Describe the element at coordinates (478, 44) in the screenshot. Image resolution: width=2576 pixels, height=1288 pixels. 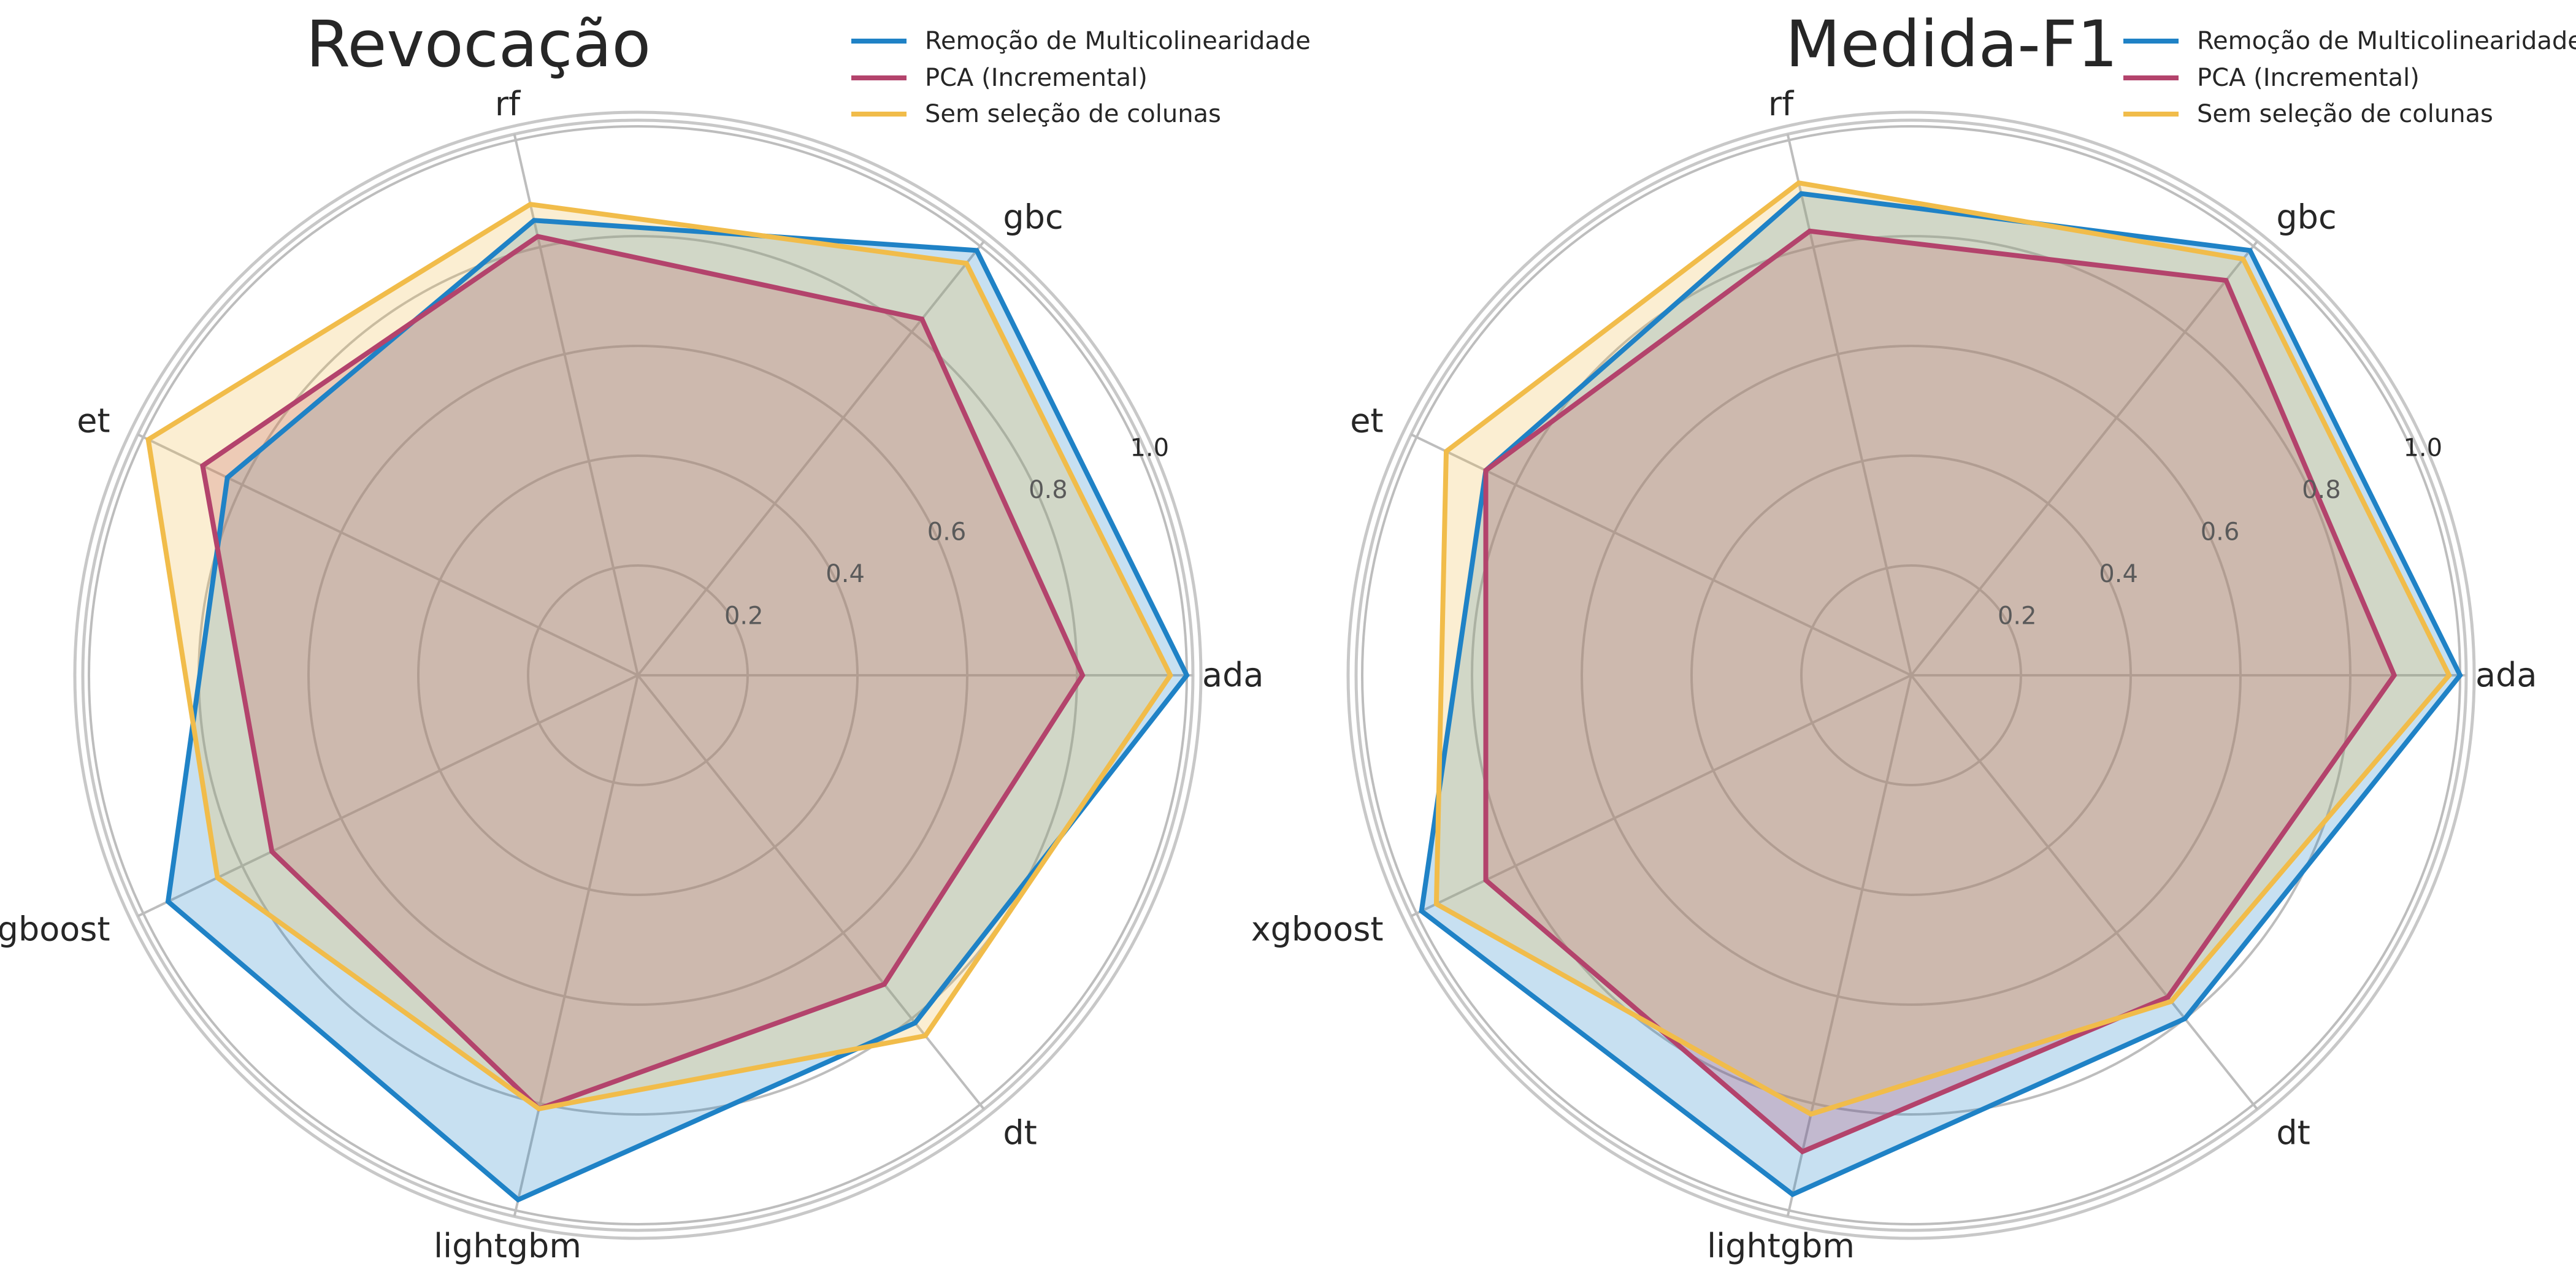
I see `chart-title: Revocação` at that location.